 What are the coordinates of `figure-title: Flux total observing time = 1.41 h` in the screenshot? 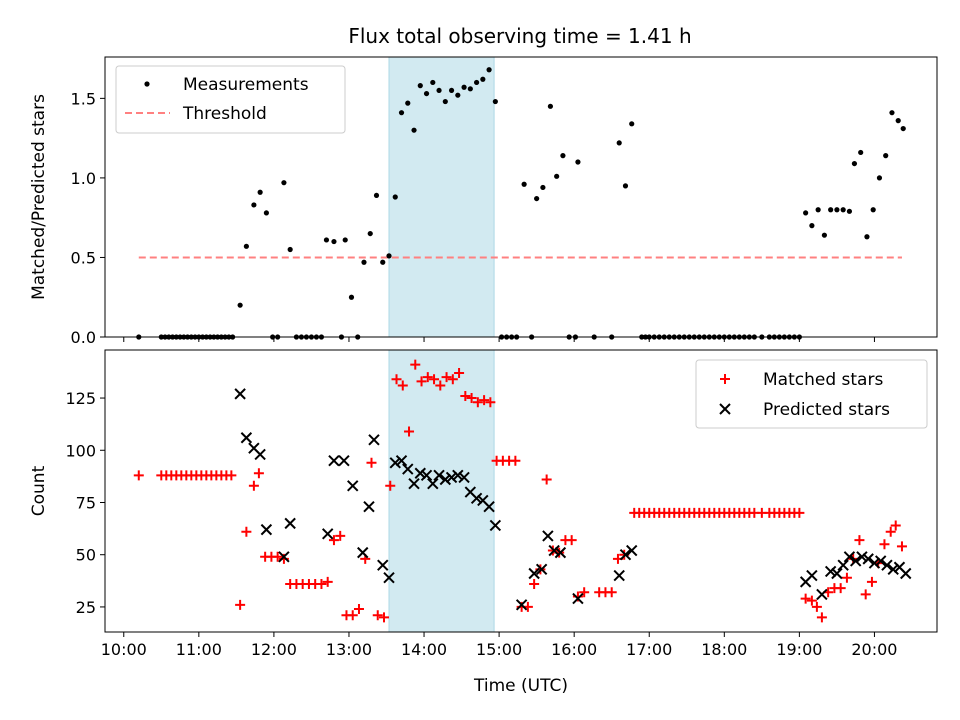 It's located at (519, 36).